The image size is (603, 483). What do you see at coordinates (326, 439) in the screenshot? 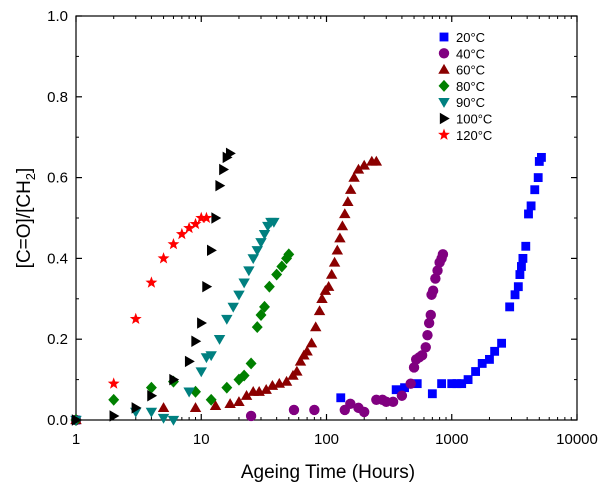
I see `x-tick-label: 100` at bounding box center [326, 439].